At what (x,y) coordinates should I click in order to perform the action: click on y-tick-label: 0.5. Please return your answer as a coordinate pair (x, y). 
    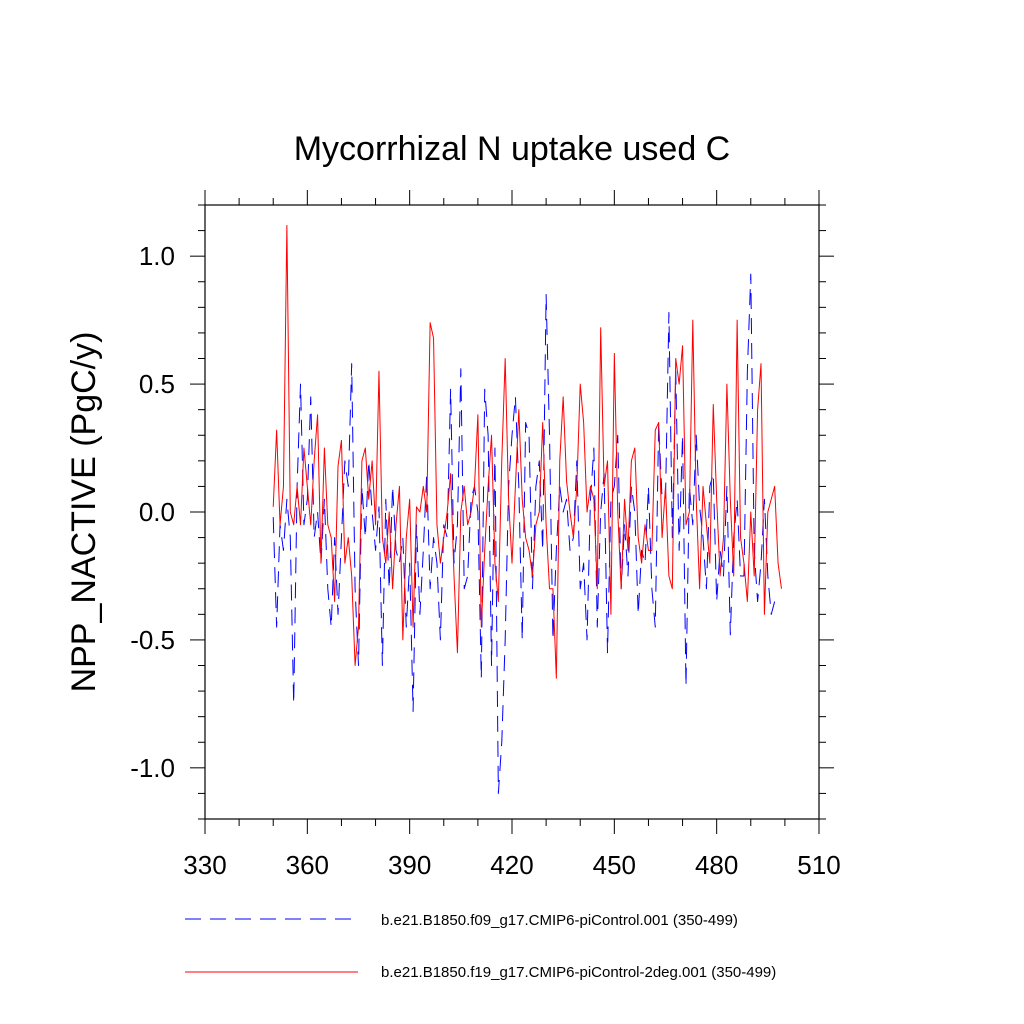
    Looking at the image, I should click on (157, 384).